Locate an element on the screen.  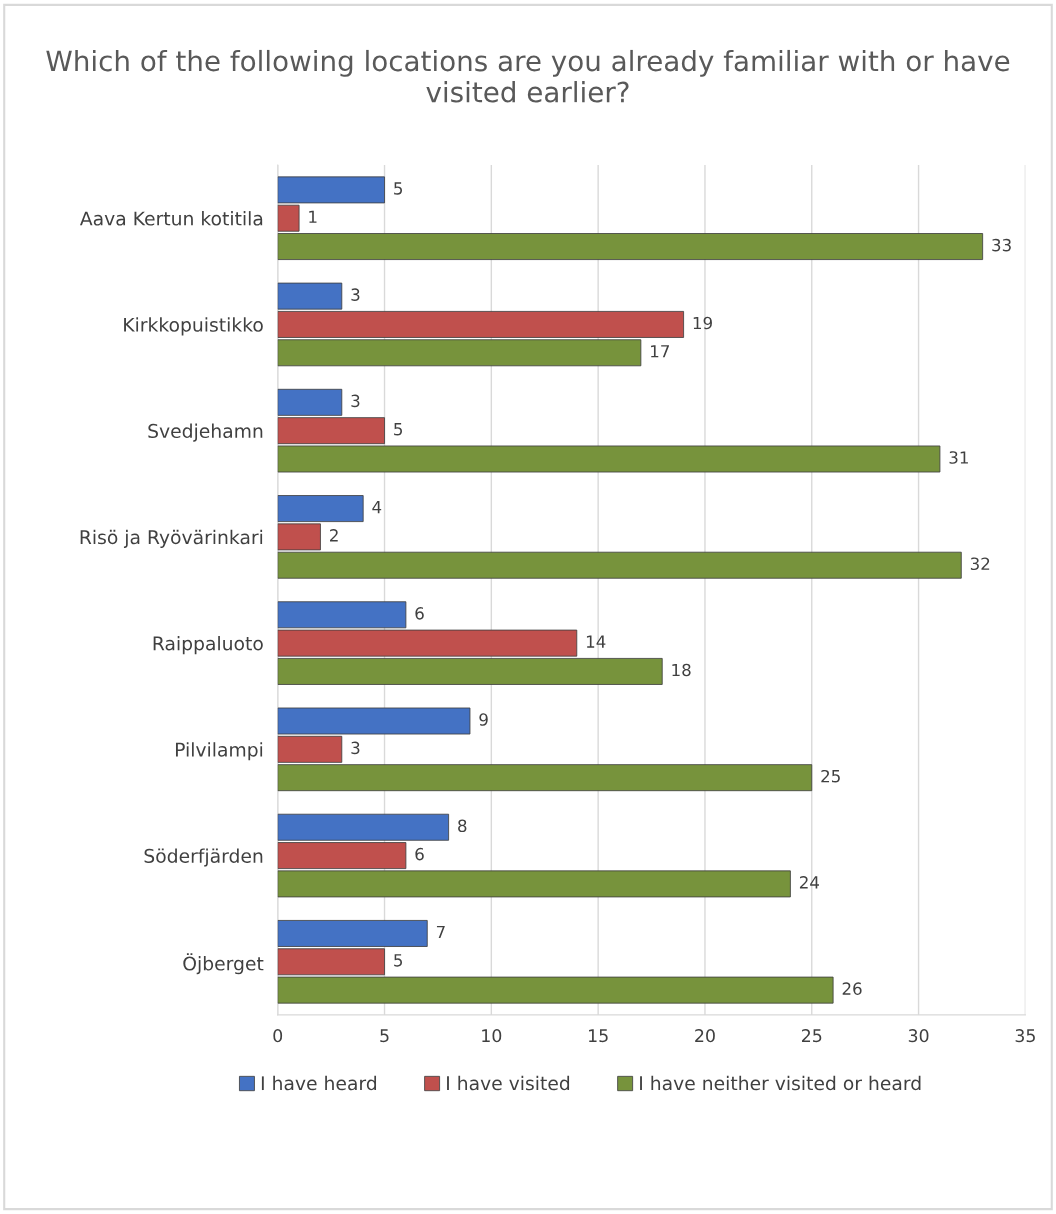
y-tick-label: Öjberget is located at coordinates (223, 964).